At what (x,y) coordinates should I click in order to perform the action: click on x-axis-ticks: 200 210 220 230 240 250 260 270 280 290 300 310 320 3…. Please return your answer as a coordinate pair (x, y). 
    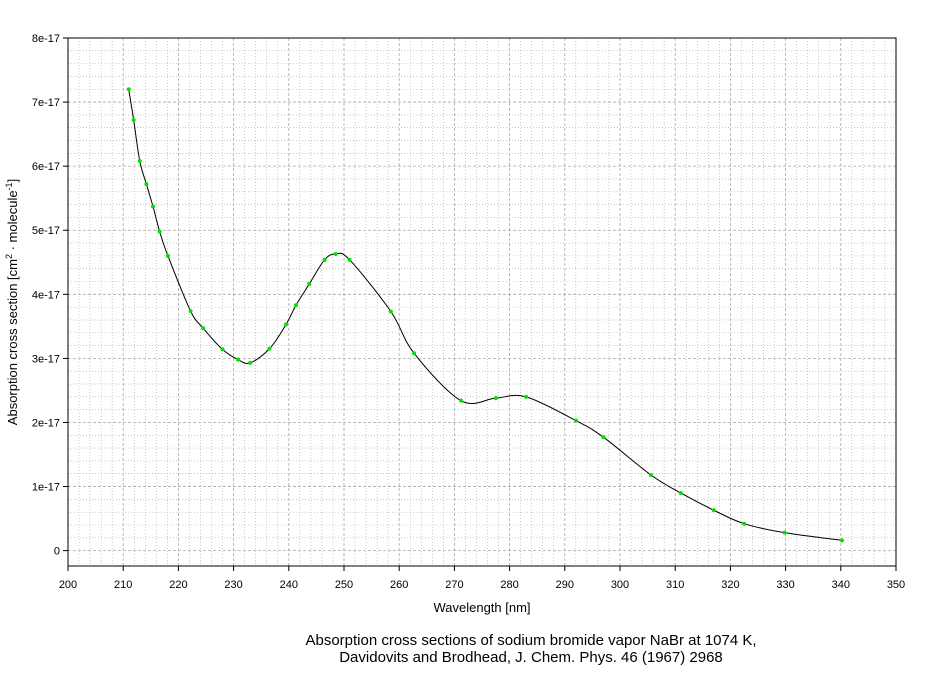
    Looking at the image, I should click on (482, 578).